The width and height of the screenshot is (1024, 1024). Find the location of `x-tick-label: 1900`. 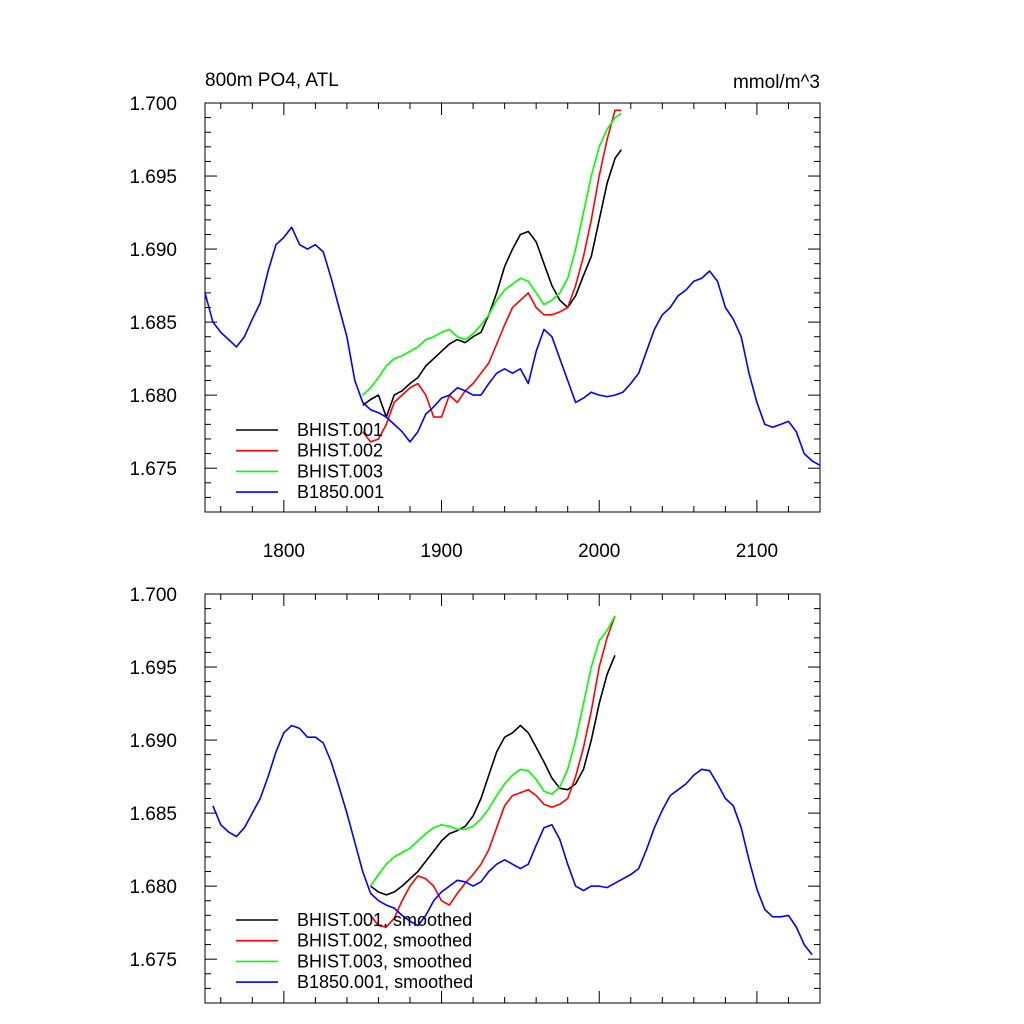

x-tick-label: 1900 is located at coordinates (441, 551).